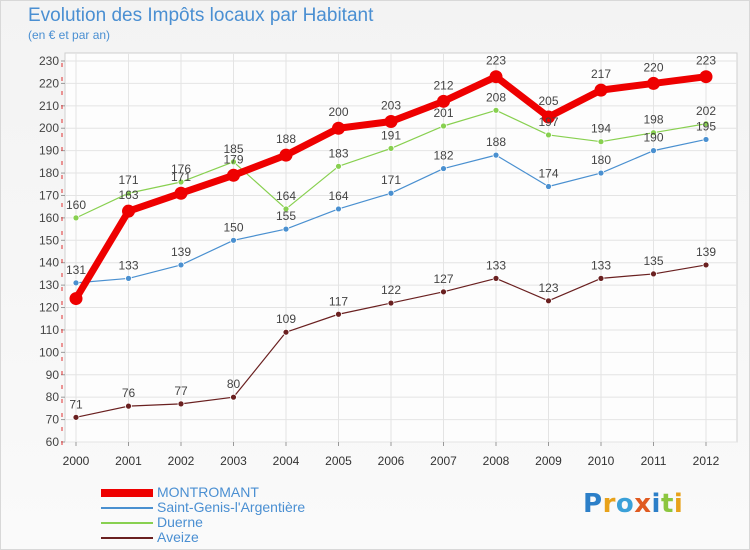 Image resolution: width=750 pixels, height=550 pixels. What do you see at coordinates (127, 507) in the screenshot?
I see `legend-swatch-saint-genis` at bounding box center [127, 507].